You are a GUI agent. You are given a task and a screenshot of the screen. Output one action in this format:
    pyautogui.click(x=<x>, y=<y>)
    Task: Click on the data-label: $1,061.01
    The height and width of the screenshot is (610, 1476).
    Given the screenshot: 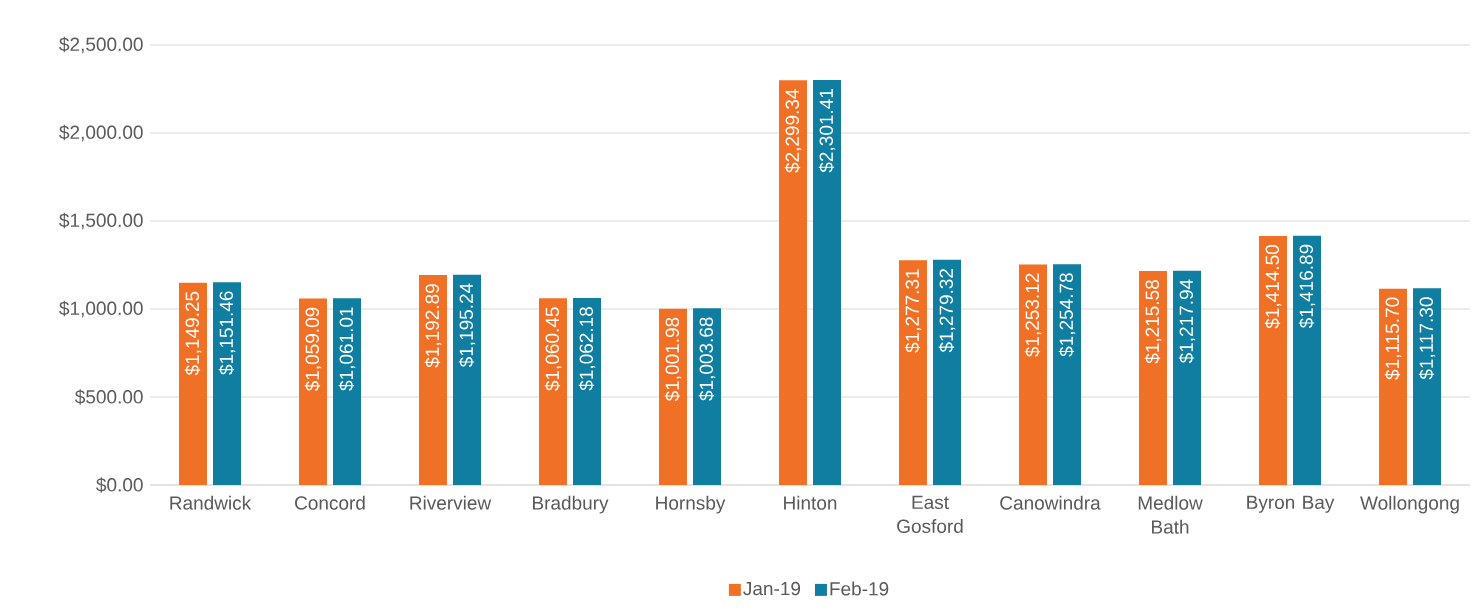 What is the action you would take?
    pyautogui.click(x=347, y=349)
    